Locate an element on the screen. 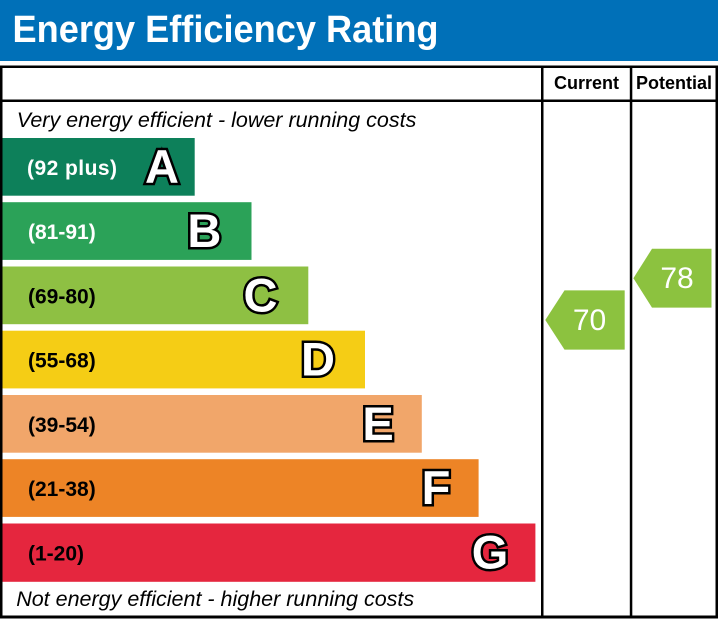 Image resolution: width=718 pixels, height=619 pixels. svg-text: A is located at coordinates (162, 166).